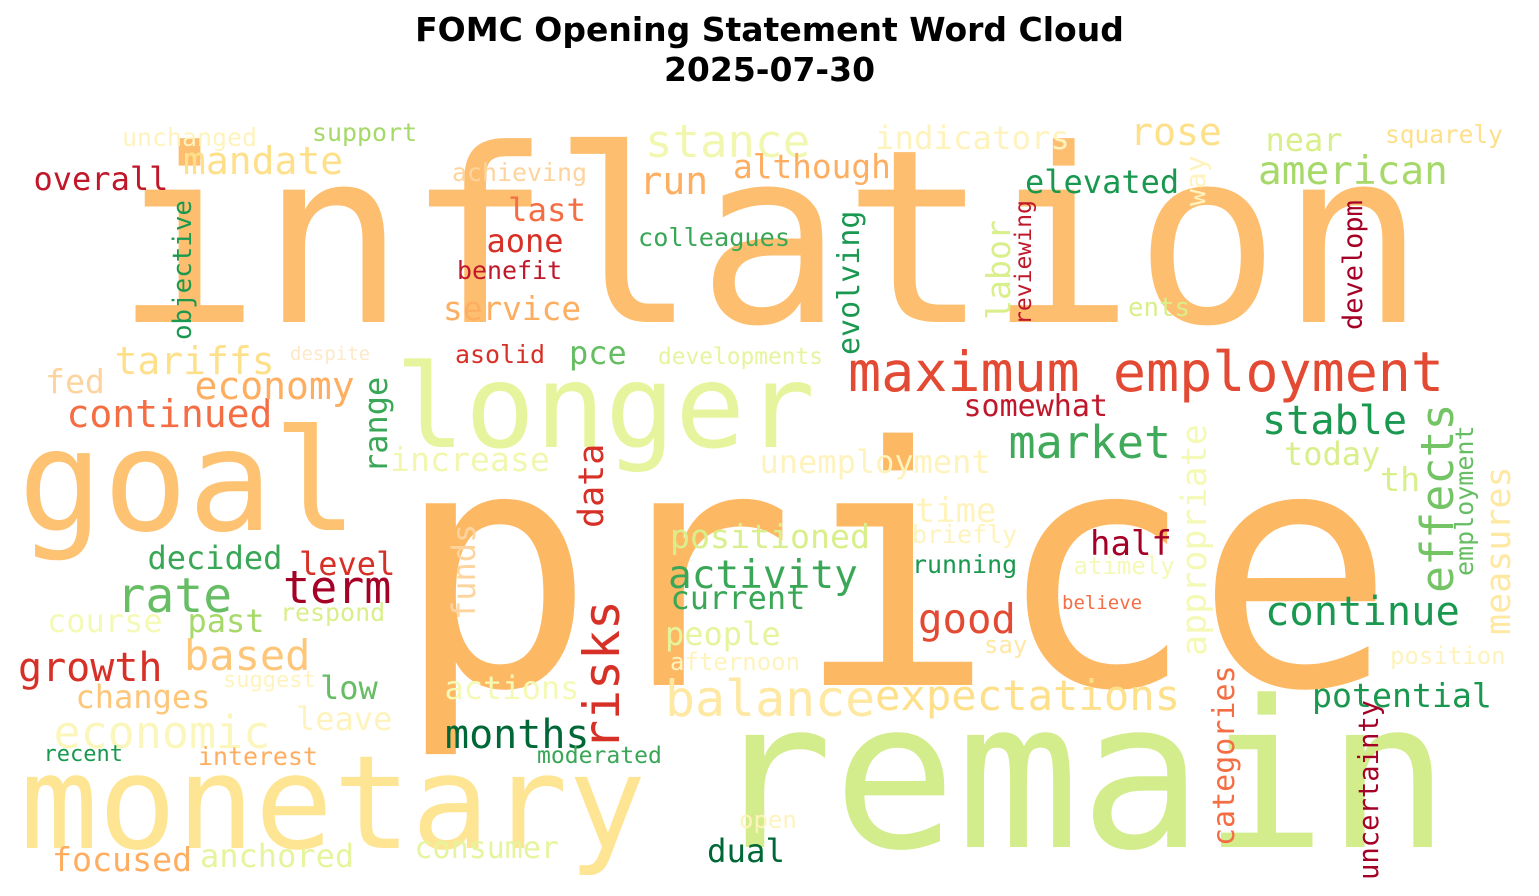 This screenshot has height=896, width=1539. Describe the element at coordinates (333, 612) in the screenshot. I see `word-respond: respond` at that location.